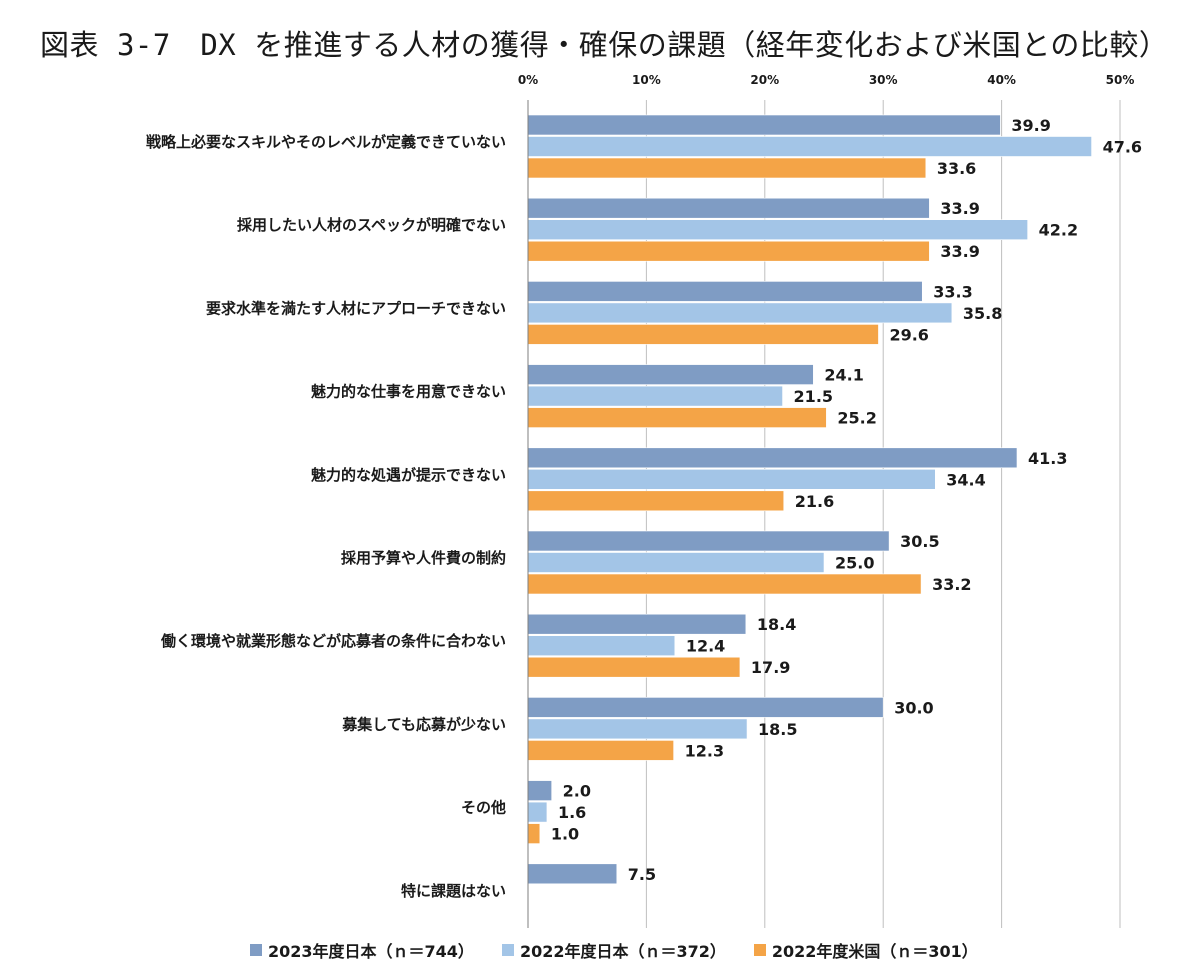  I want to click on x-tick-label: 30%, so click(883, 80).